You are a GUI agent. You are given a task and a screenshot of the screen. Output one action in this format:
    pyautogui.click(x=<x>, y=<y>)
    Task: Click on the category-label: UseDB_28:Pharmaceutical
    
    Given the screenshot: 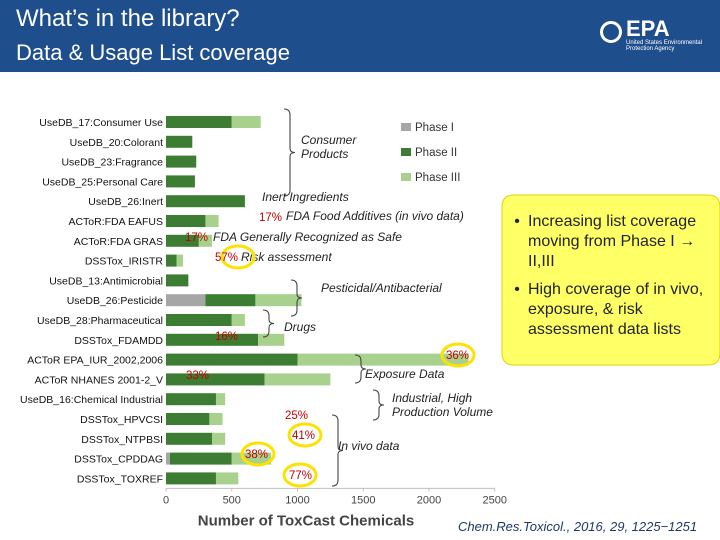 What is the action you would take?
    pyautogui.click(x=100, y=321)
    